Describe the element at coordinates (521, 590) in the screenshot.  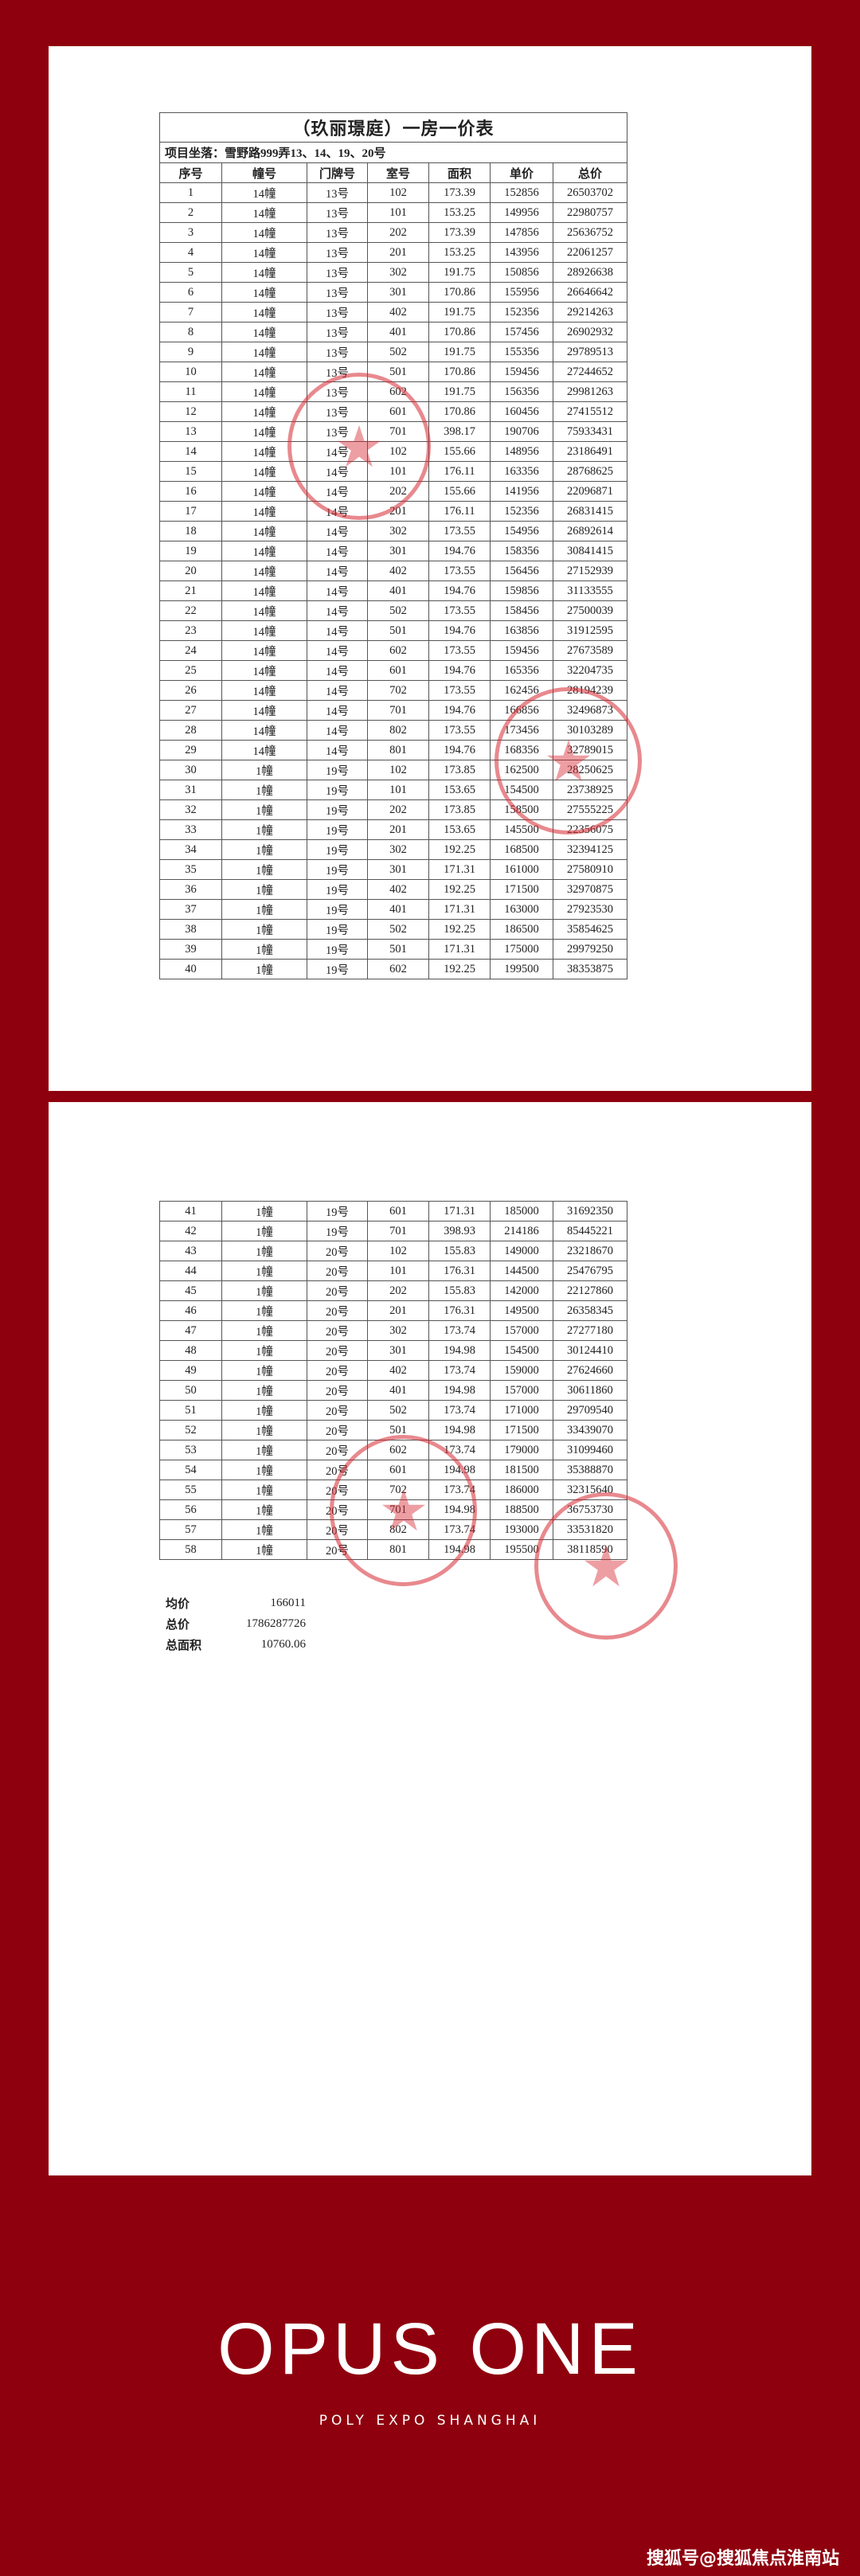
I see `table-cell: 159856` at that location.